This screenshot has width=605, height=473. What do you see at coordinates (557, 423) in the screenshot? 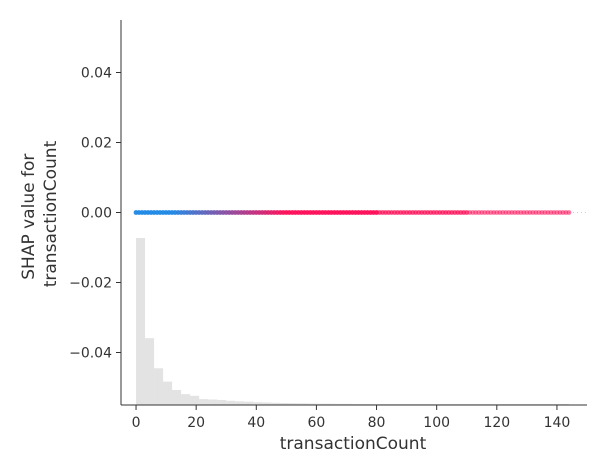
I see `x-tick-label: 140` at bounding box center [557, 423].